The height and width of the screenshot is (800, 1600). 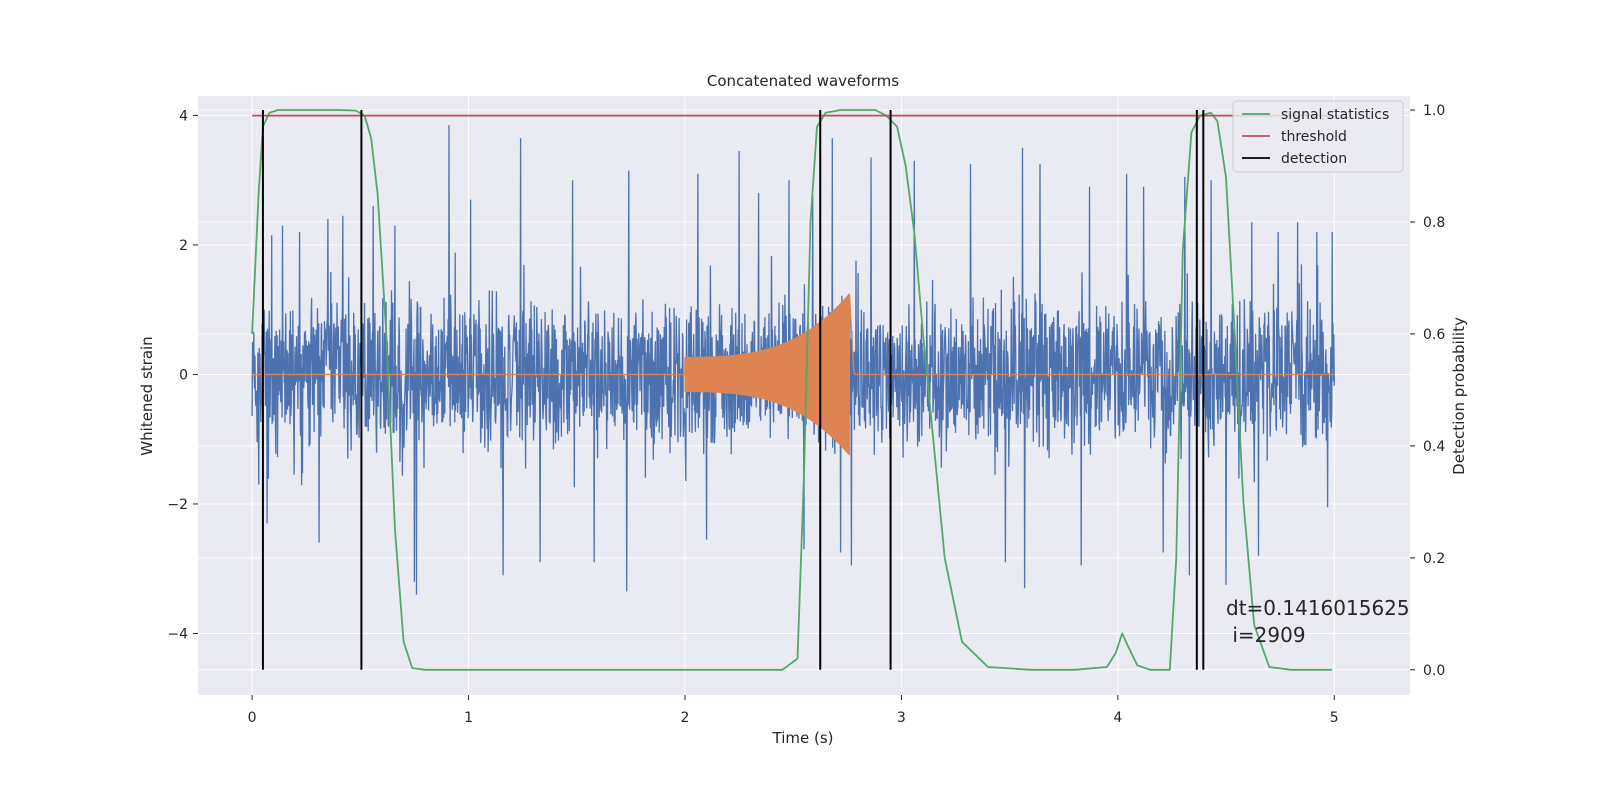 I want to click on x-axis-label: Time (s), so click(x=803, y=738).